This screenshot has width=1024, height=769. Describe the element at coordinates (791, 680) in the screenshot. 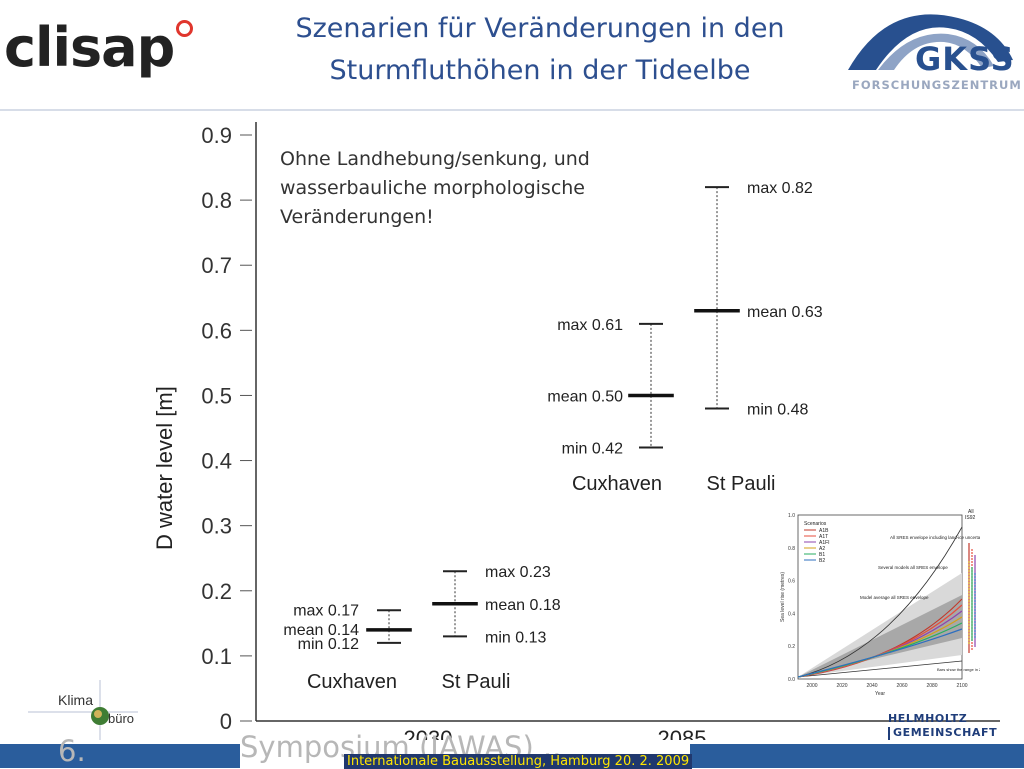

I see `inset-y-tick-label: 0.0` at that location.